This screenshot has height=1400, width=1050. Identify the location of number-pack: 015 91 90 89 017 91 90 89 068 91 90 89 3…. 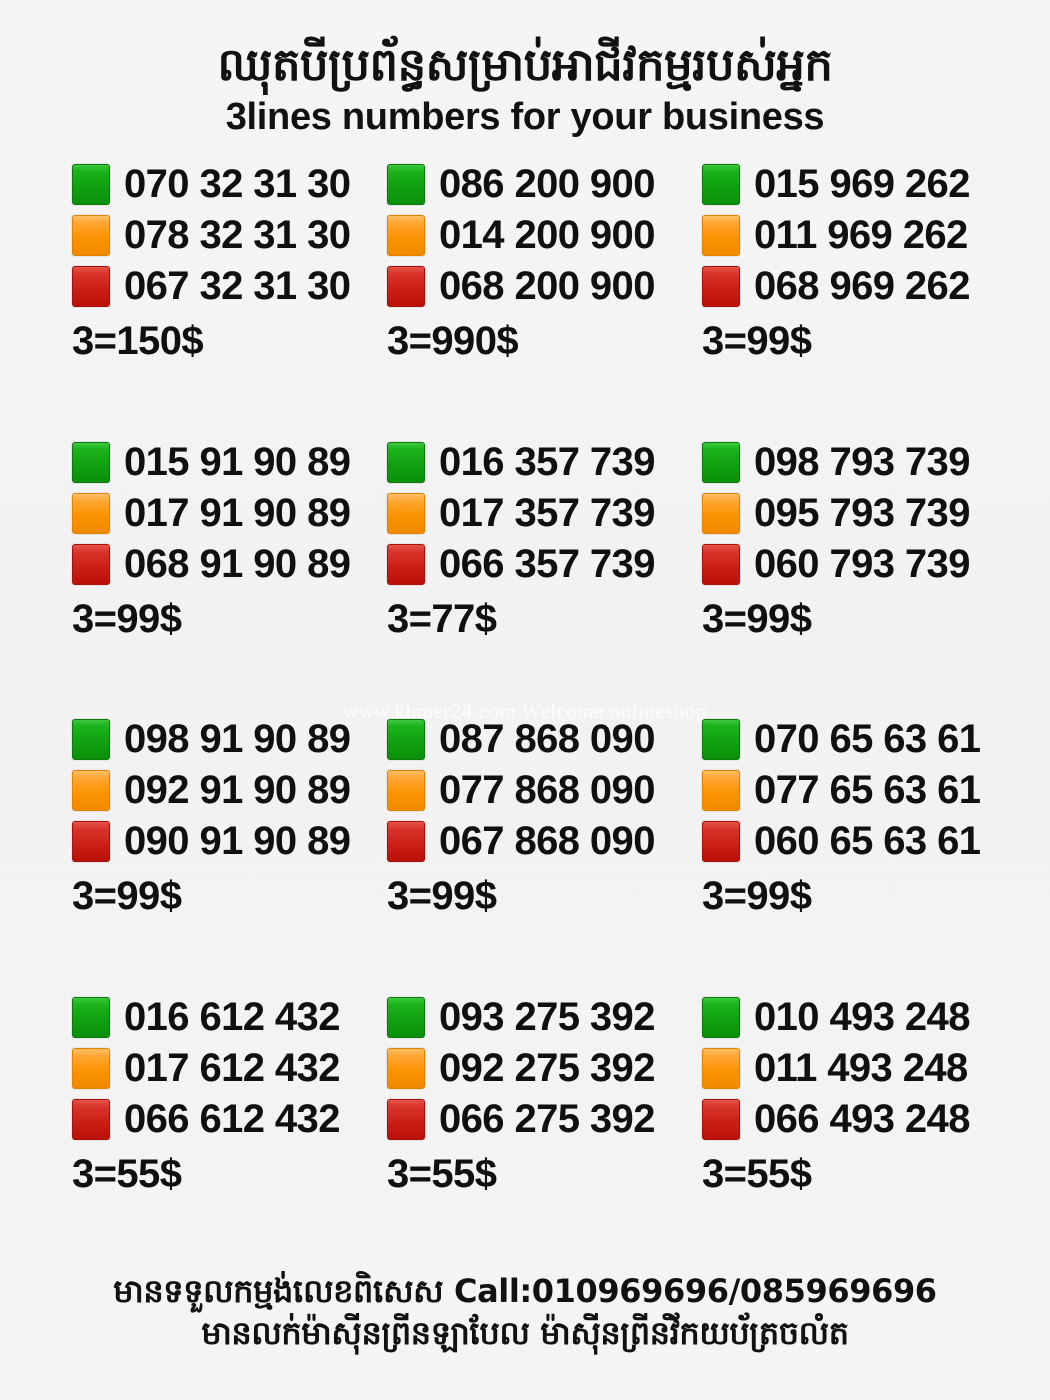
(229, 576).